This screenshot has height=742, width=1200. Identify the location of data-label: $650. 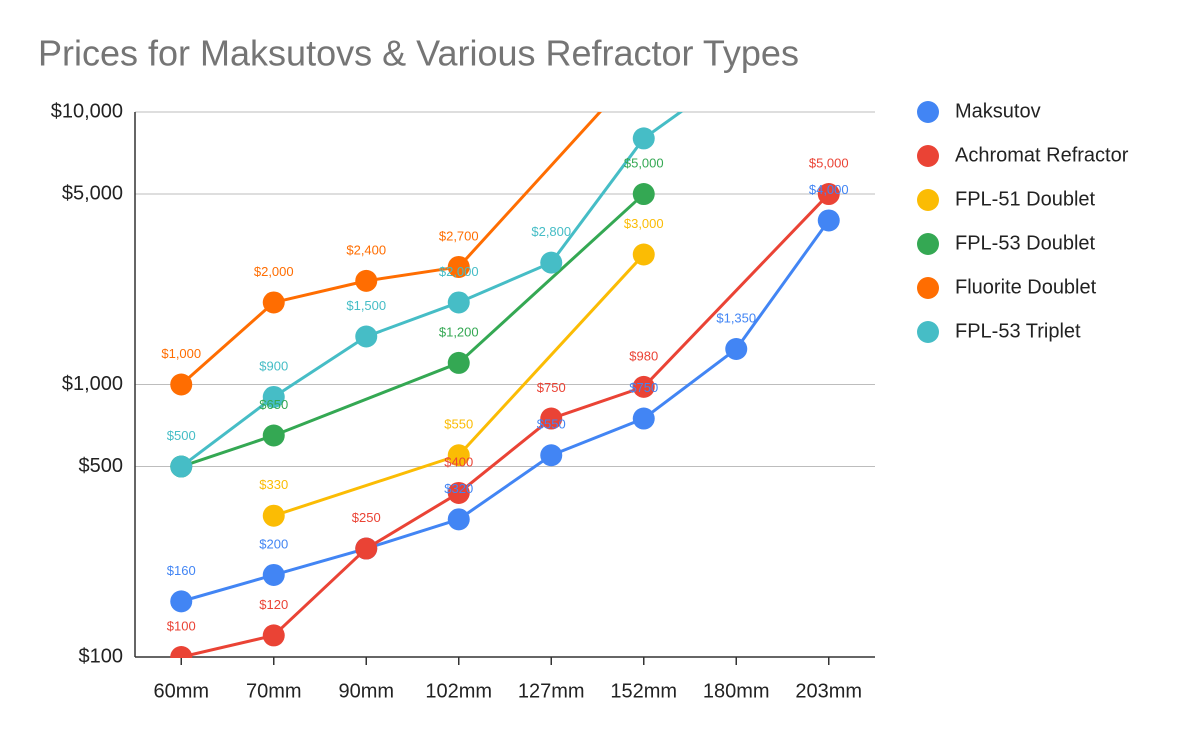
(273, 404).